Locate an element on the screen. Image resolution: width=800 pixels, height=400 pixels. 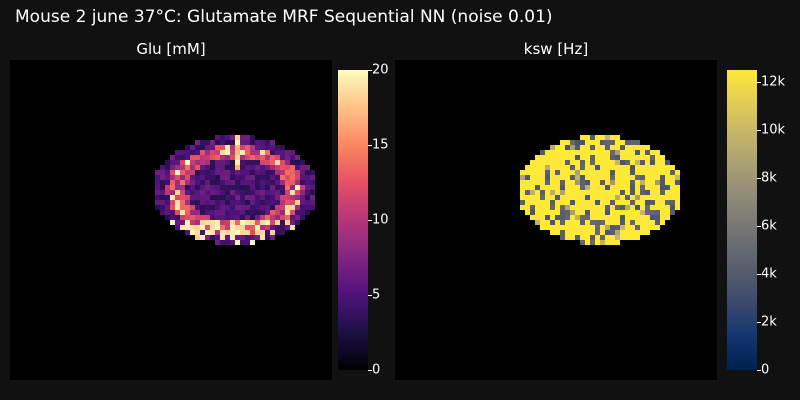
glu-panel-title: Glu [mM] is located at coordinates (171, 49).